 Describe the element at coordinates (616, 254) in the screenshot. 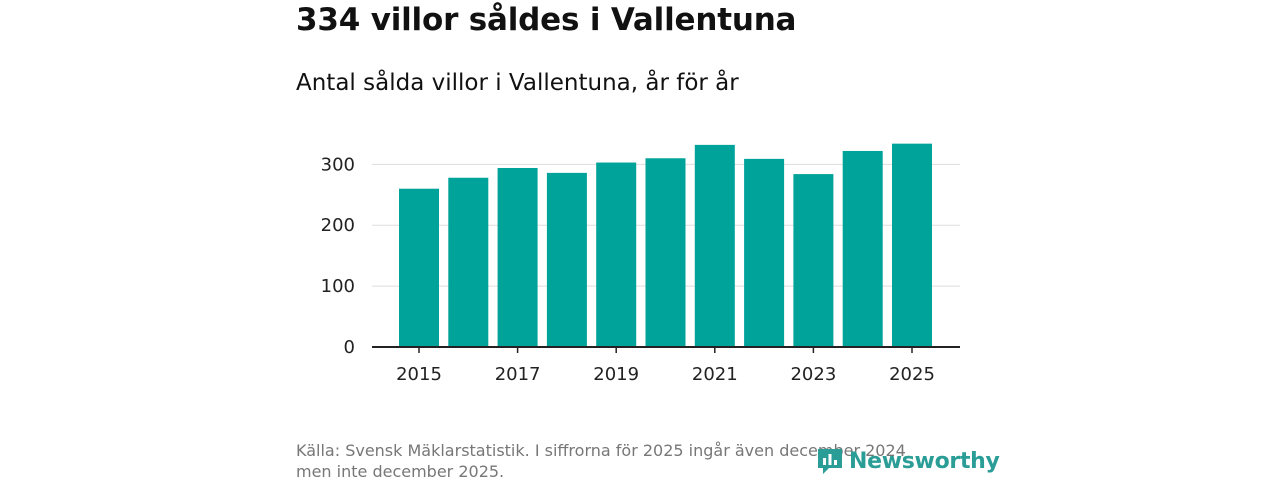

I see `bar-2019` at that location.